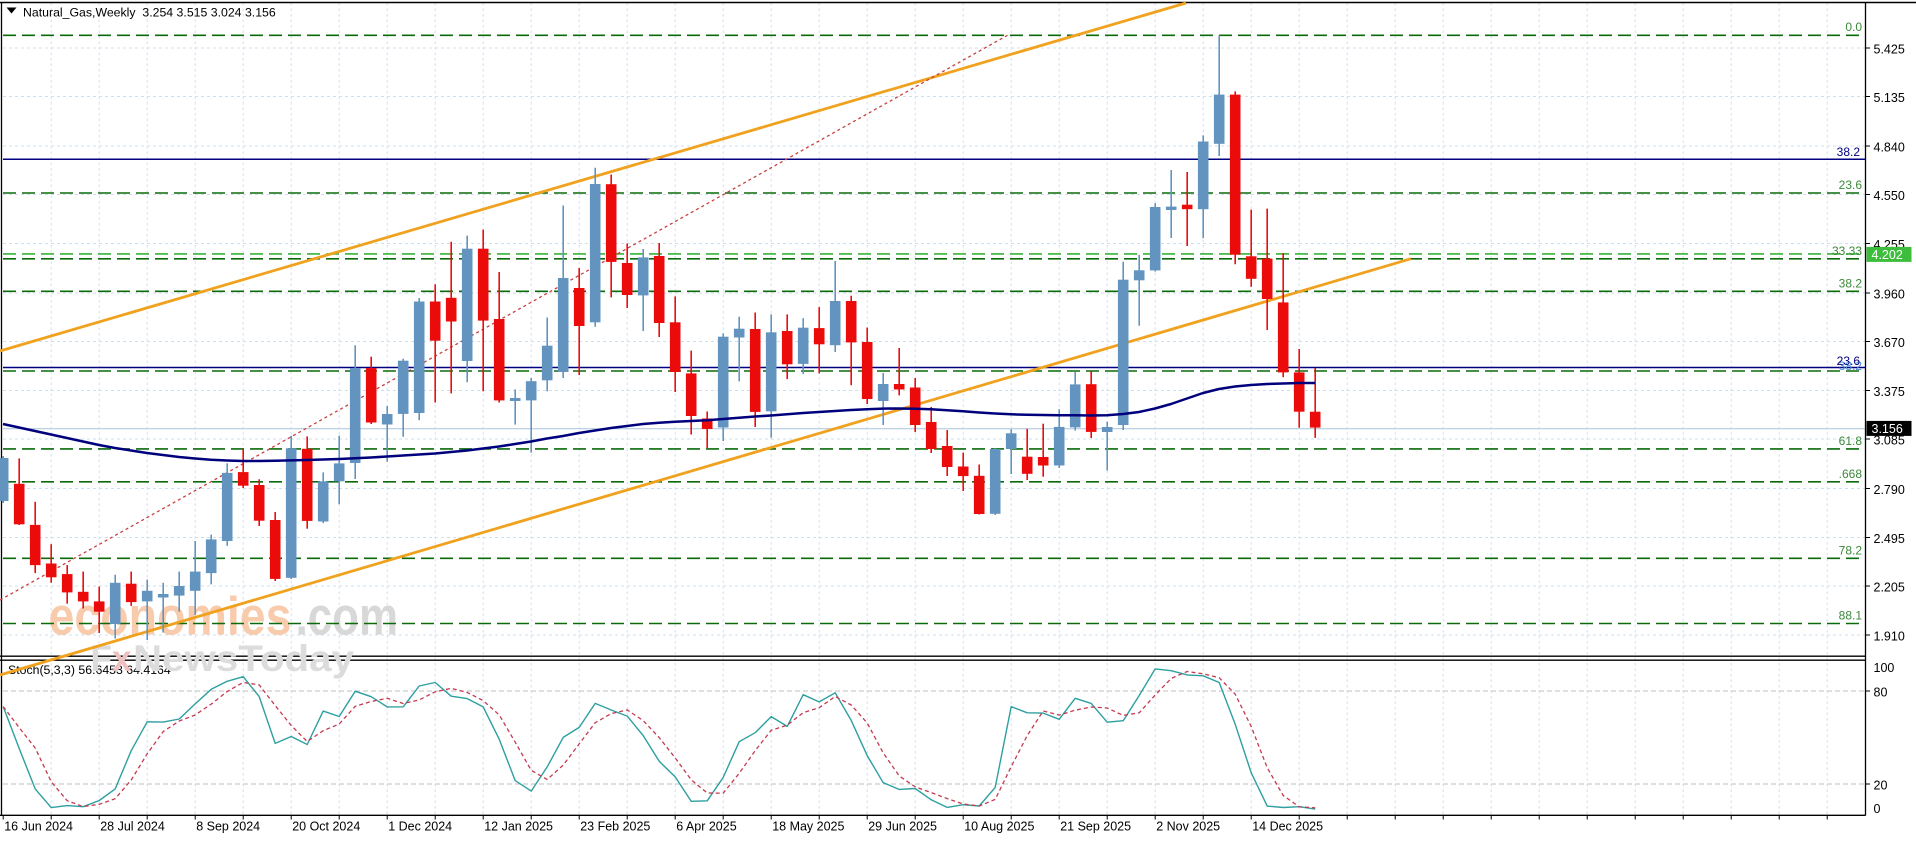 The width and height of the screenshot is (1916, 845). What do you see at coordinates (1851, 474) in the screenshot?
I see `svg-text: .668` at bounding box center [1851, 474].